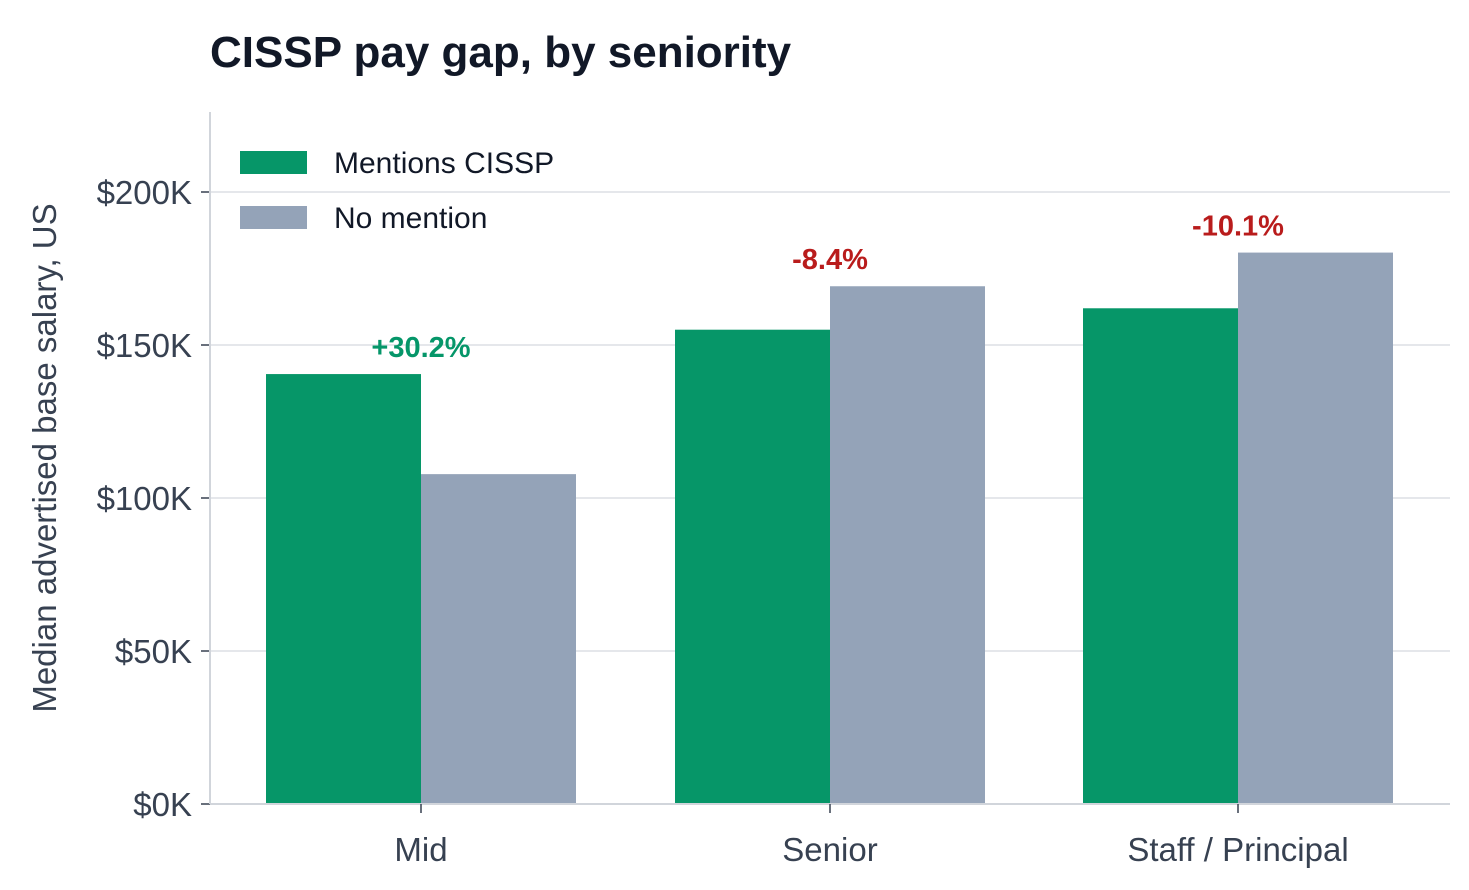 Image resolution: width=1469 pixels, height=890 pixels. What do you see at coordinates (501, 52) in the screenshot?
I see `chart-title: CISSP pay gap, by seniority` at bounding box center [501, 52].